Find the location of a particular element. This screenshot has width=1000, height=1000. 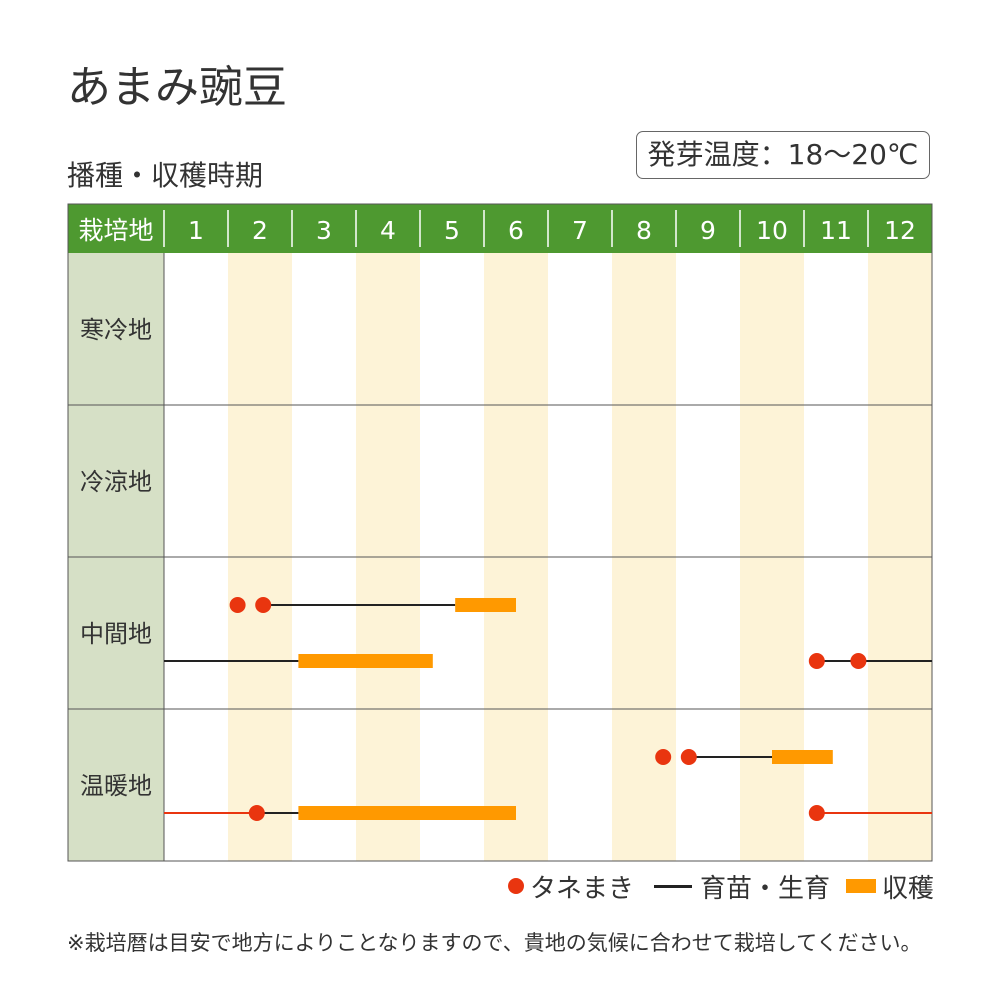

header-corner-label: 栽培地 is located at coordinates (115, 230).